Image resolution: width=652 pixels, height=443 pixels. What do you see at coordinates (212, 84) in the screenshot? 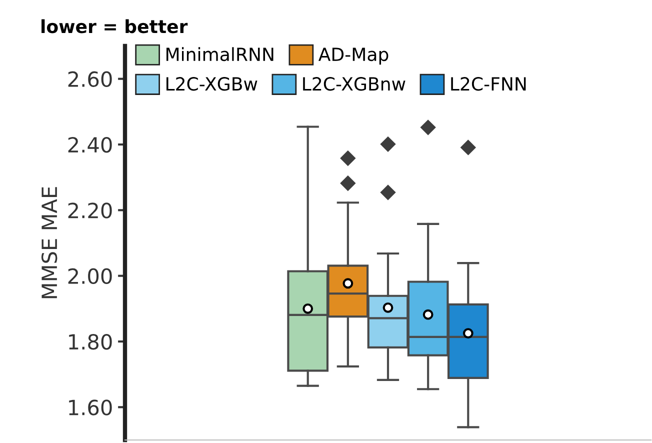
I see `legend-label: L2C-XGBw` at bounding box center [212, 84].